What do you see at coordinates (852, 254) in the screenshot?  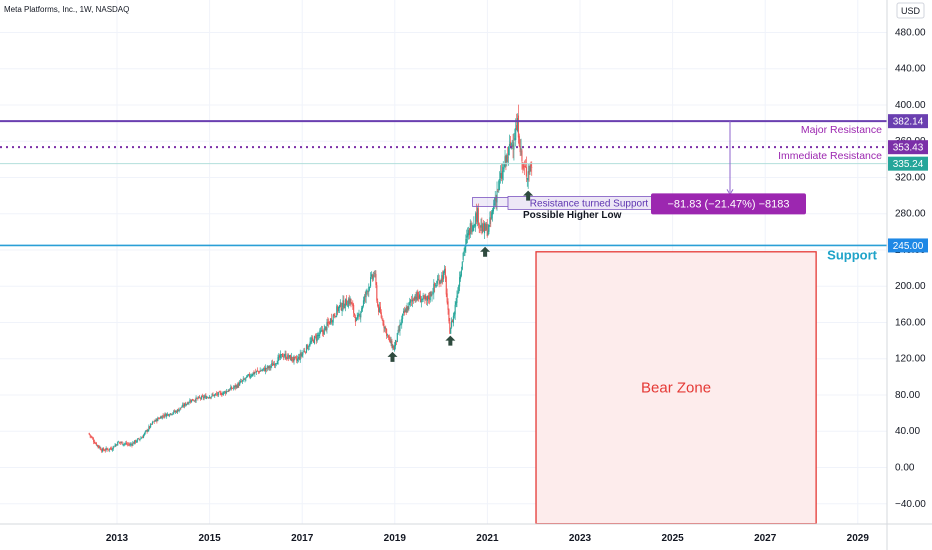 I see `support-label: Support` at bounding box center [852, 254].